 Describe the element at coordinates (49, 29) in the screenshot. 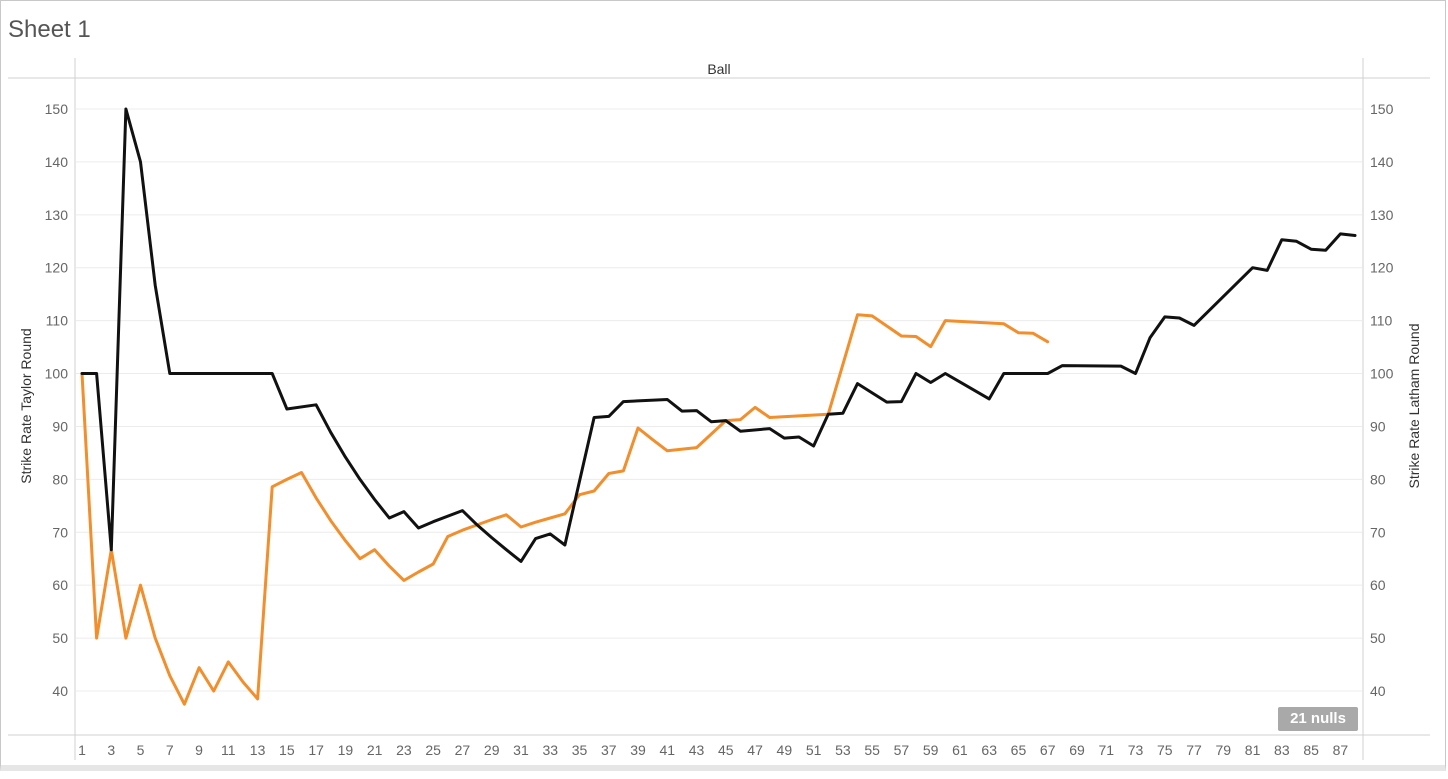

I see `sheet-title: Sheet 1` at that location.